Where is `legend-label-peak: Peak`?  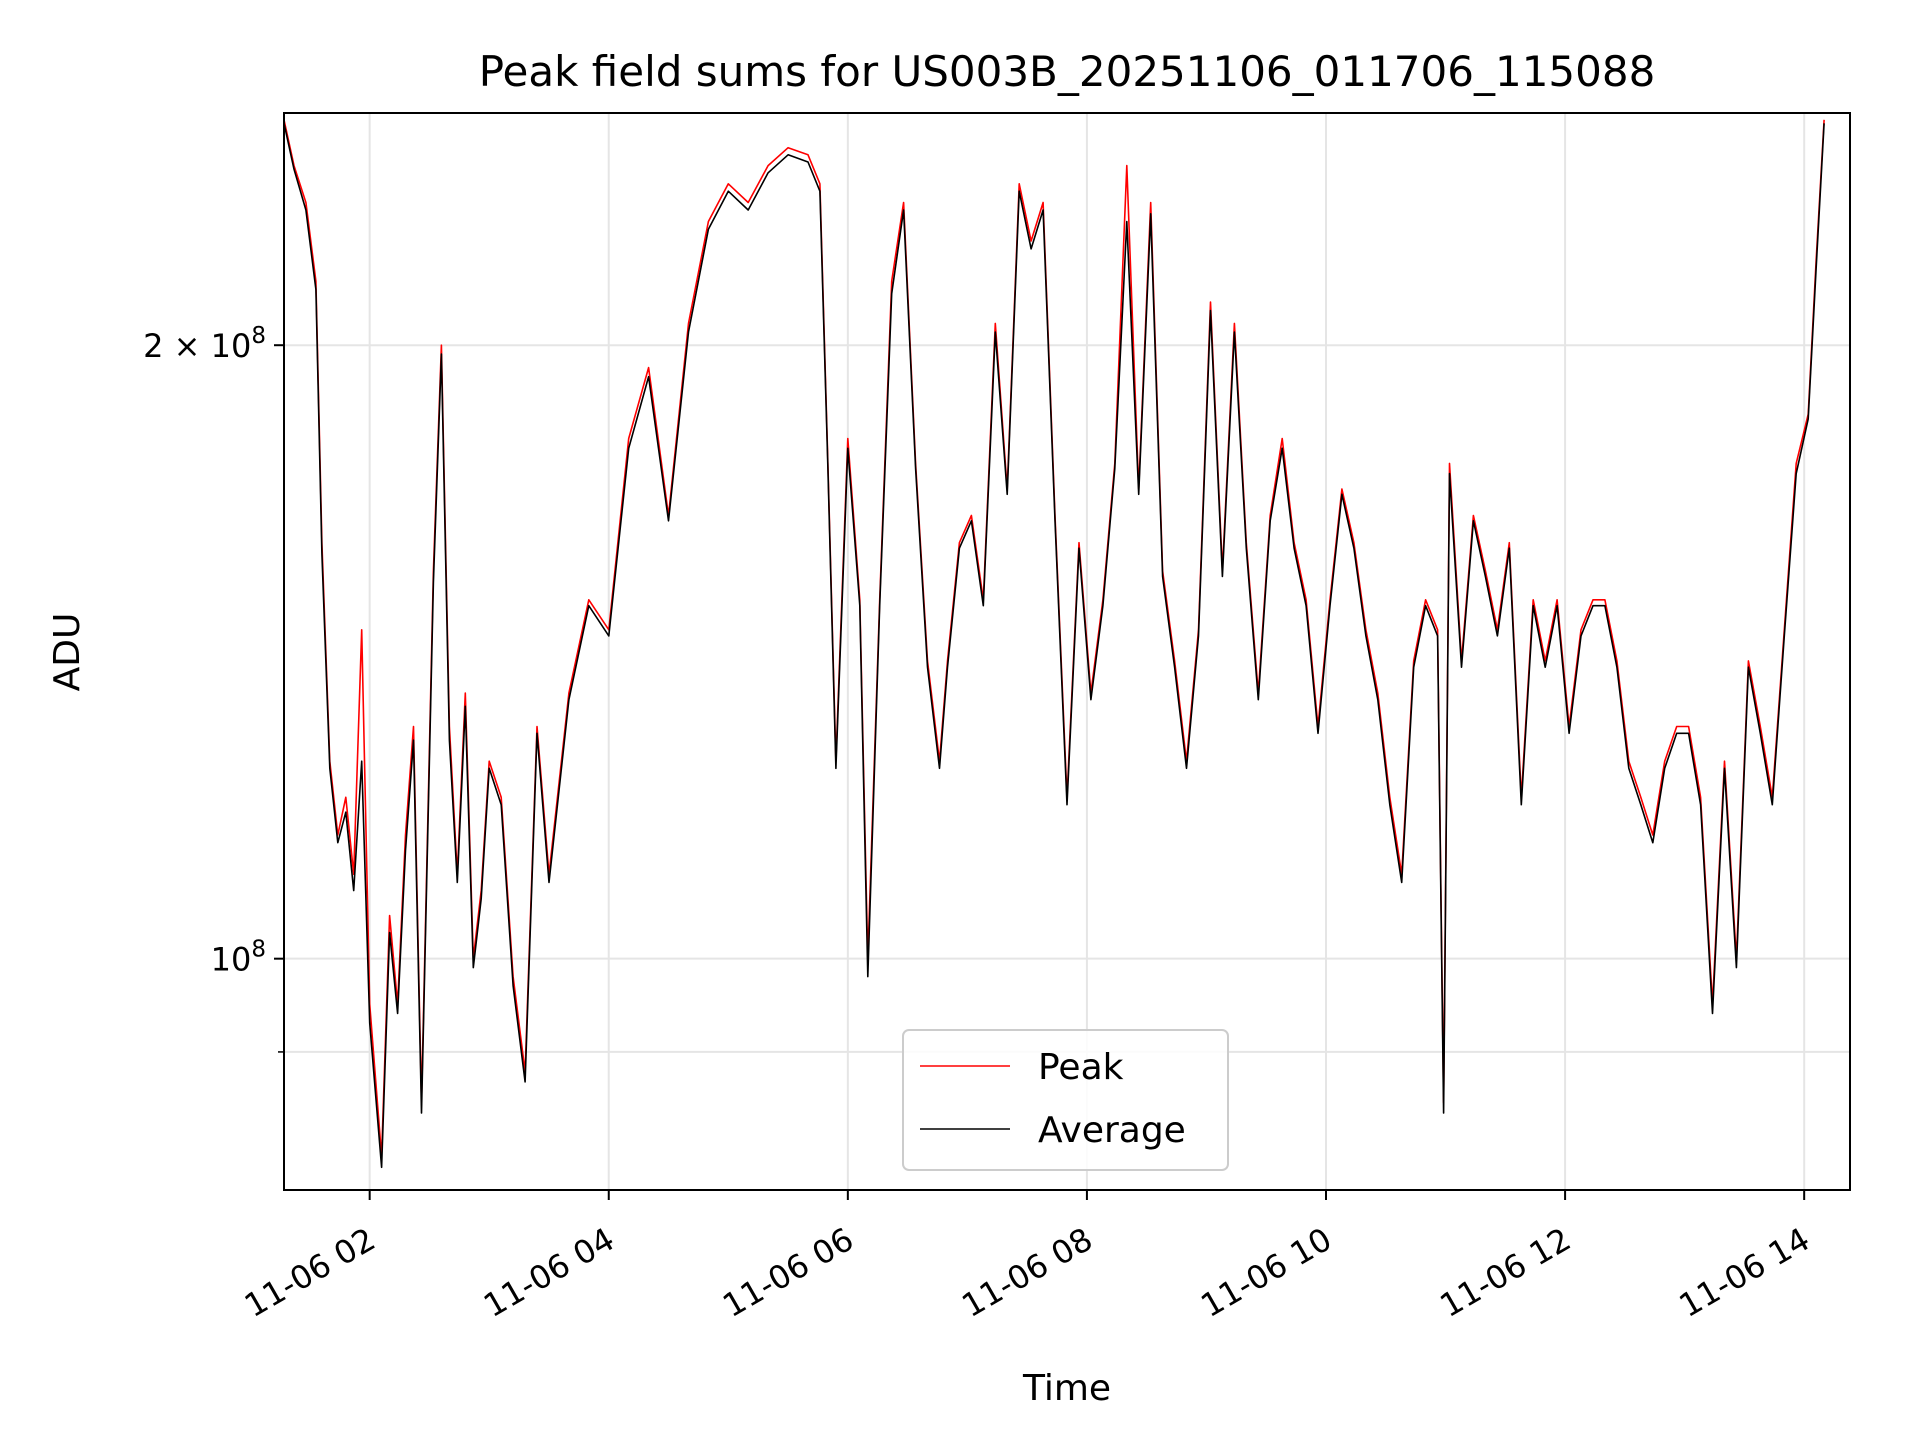
legend-label-peak: Peak is located at coordinates (1081, 1067).